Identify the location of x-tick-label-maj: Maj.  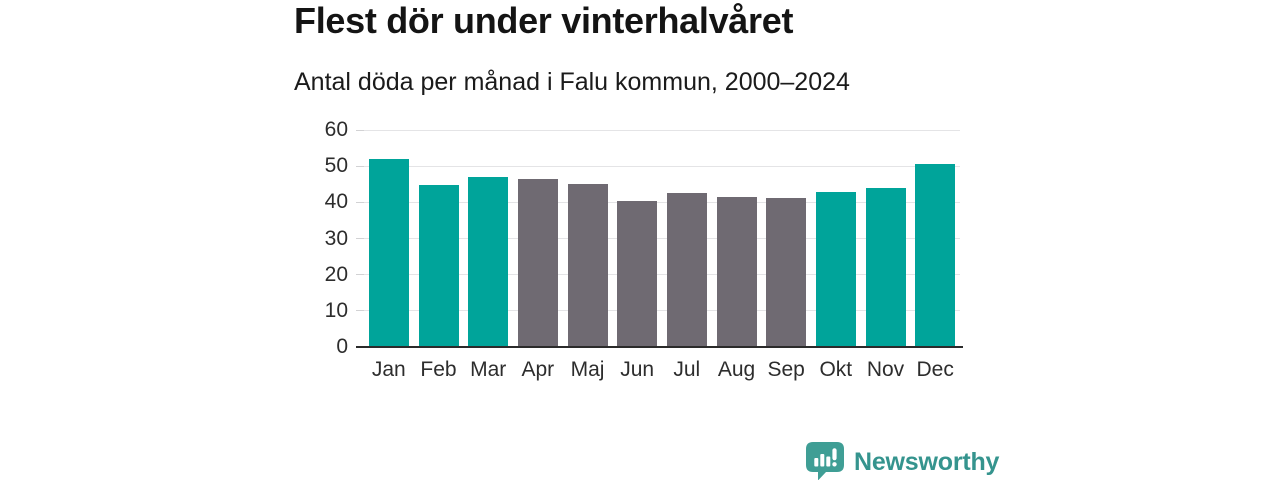
(587, 369).